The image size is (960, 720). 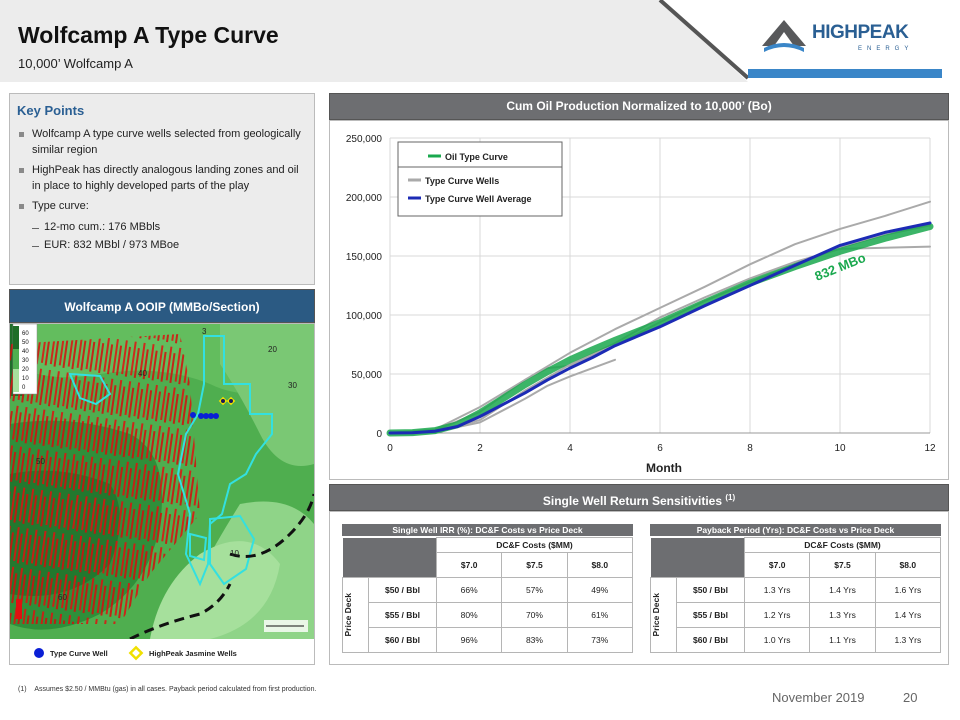 What do you see at coordinates (842, 640) in the screenshot?
I see `table-cell: 1.1 Yrs` at bounding box center [842, 640].